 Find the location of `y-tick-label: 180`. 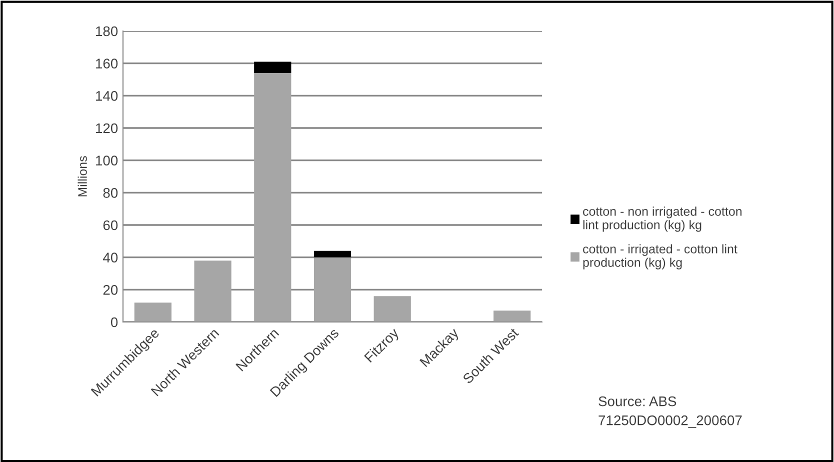

y-tick-label: 180 is located at coordinates (107, 31).